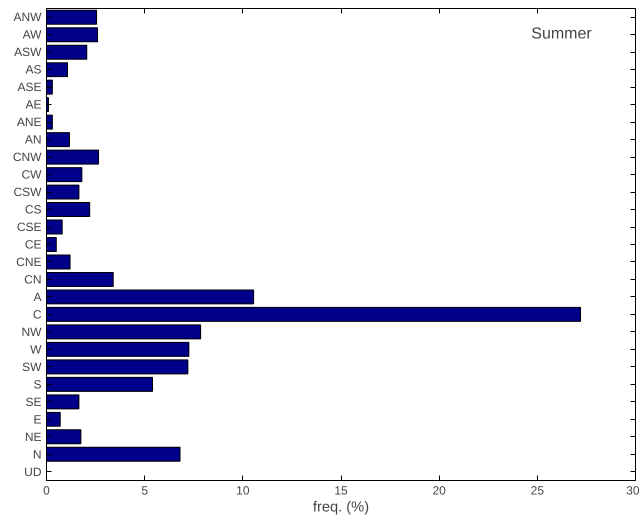 Image resolution: width=639 pixels, height=518 pixels. I want to click on y-tick-label: W, so click(36, 349).